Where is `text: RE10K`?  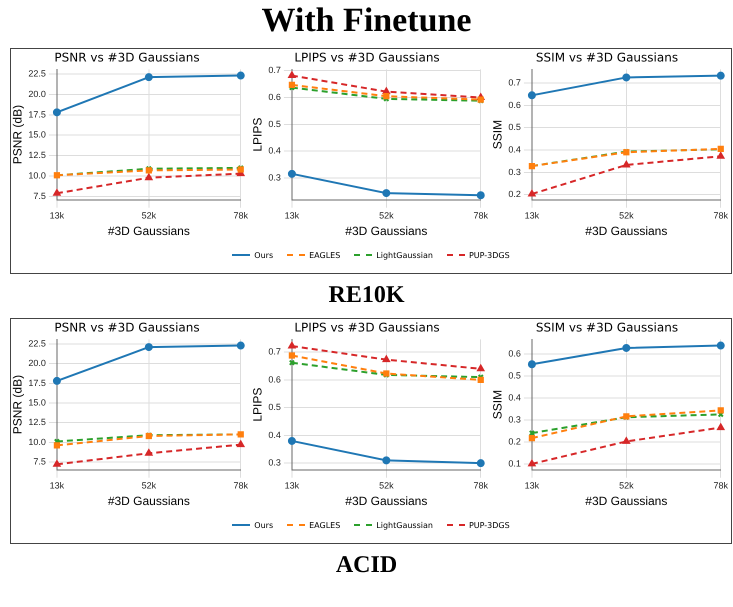
text: RE10K is located at coordinates (366, 295).